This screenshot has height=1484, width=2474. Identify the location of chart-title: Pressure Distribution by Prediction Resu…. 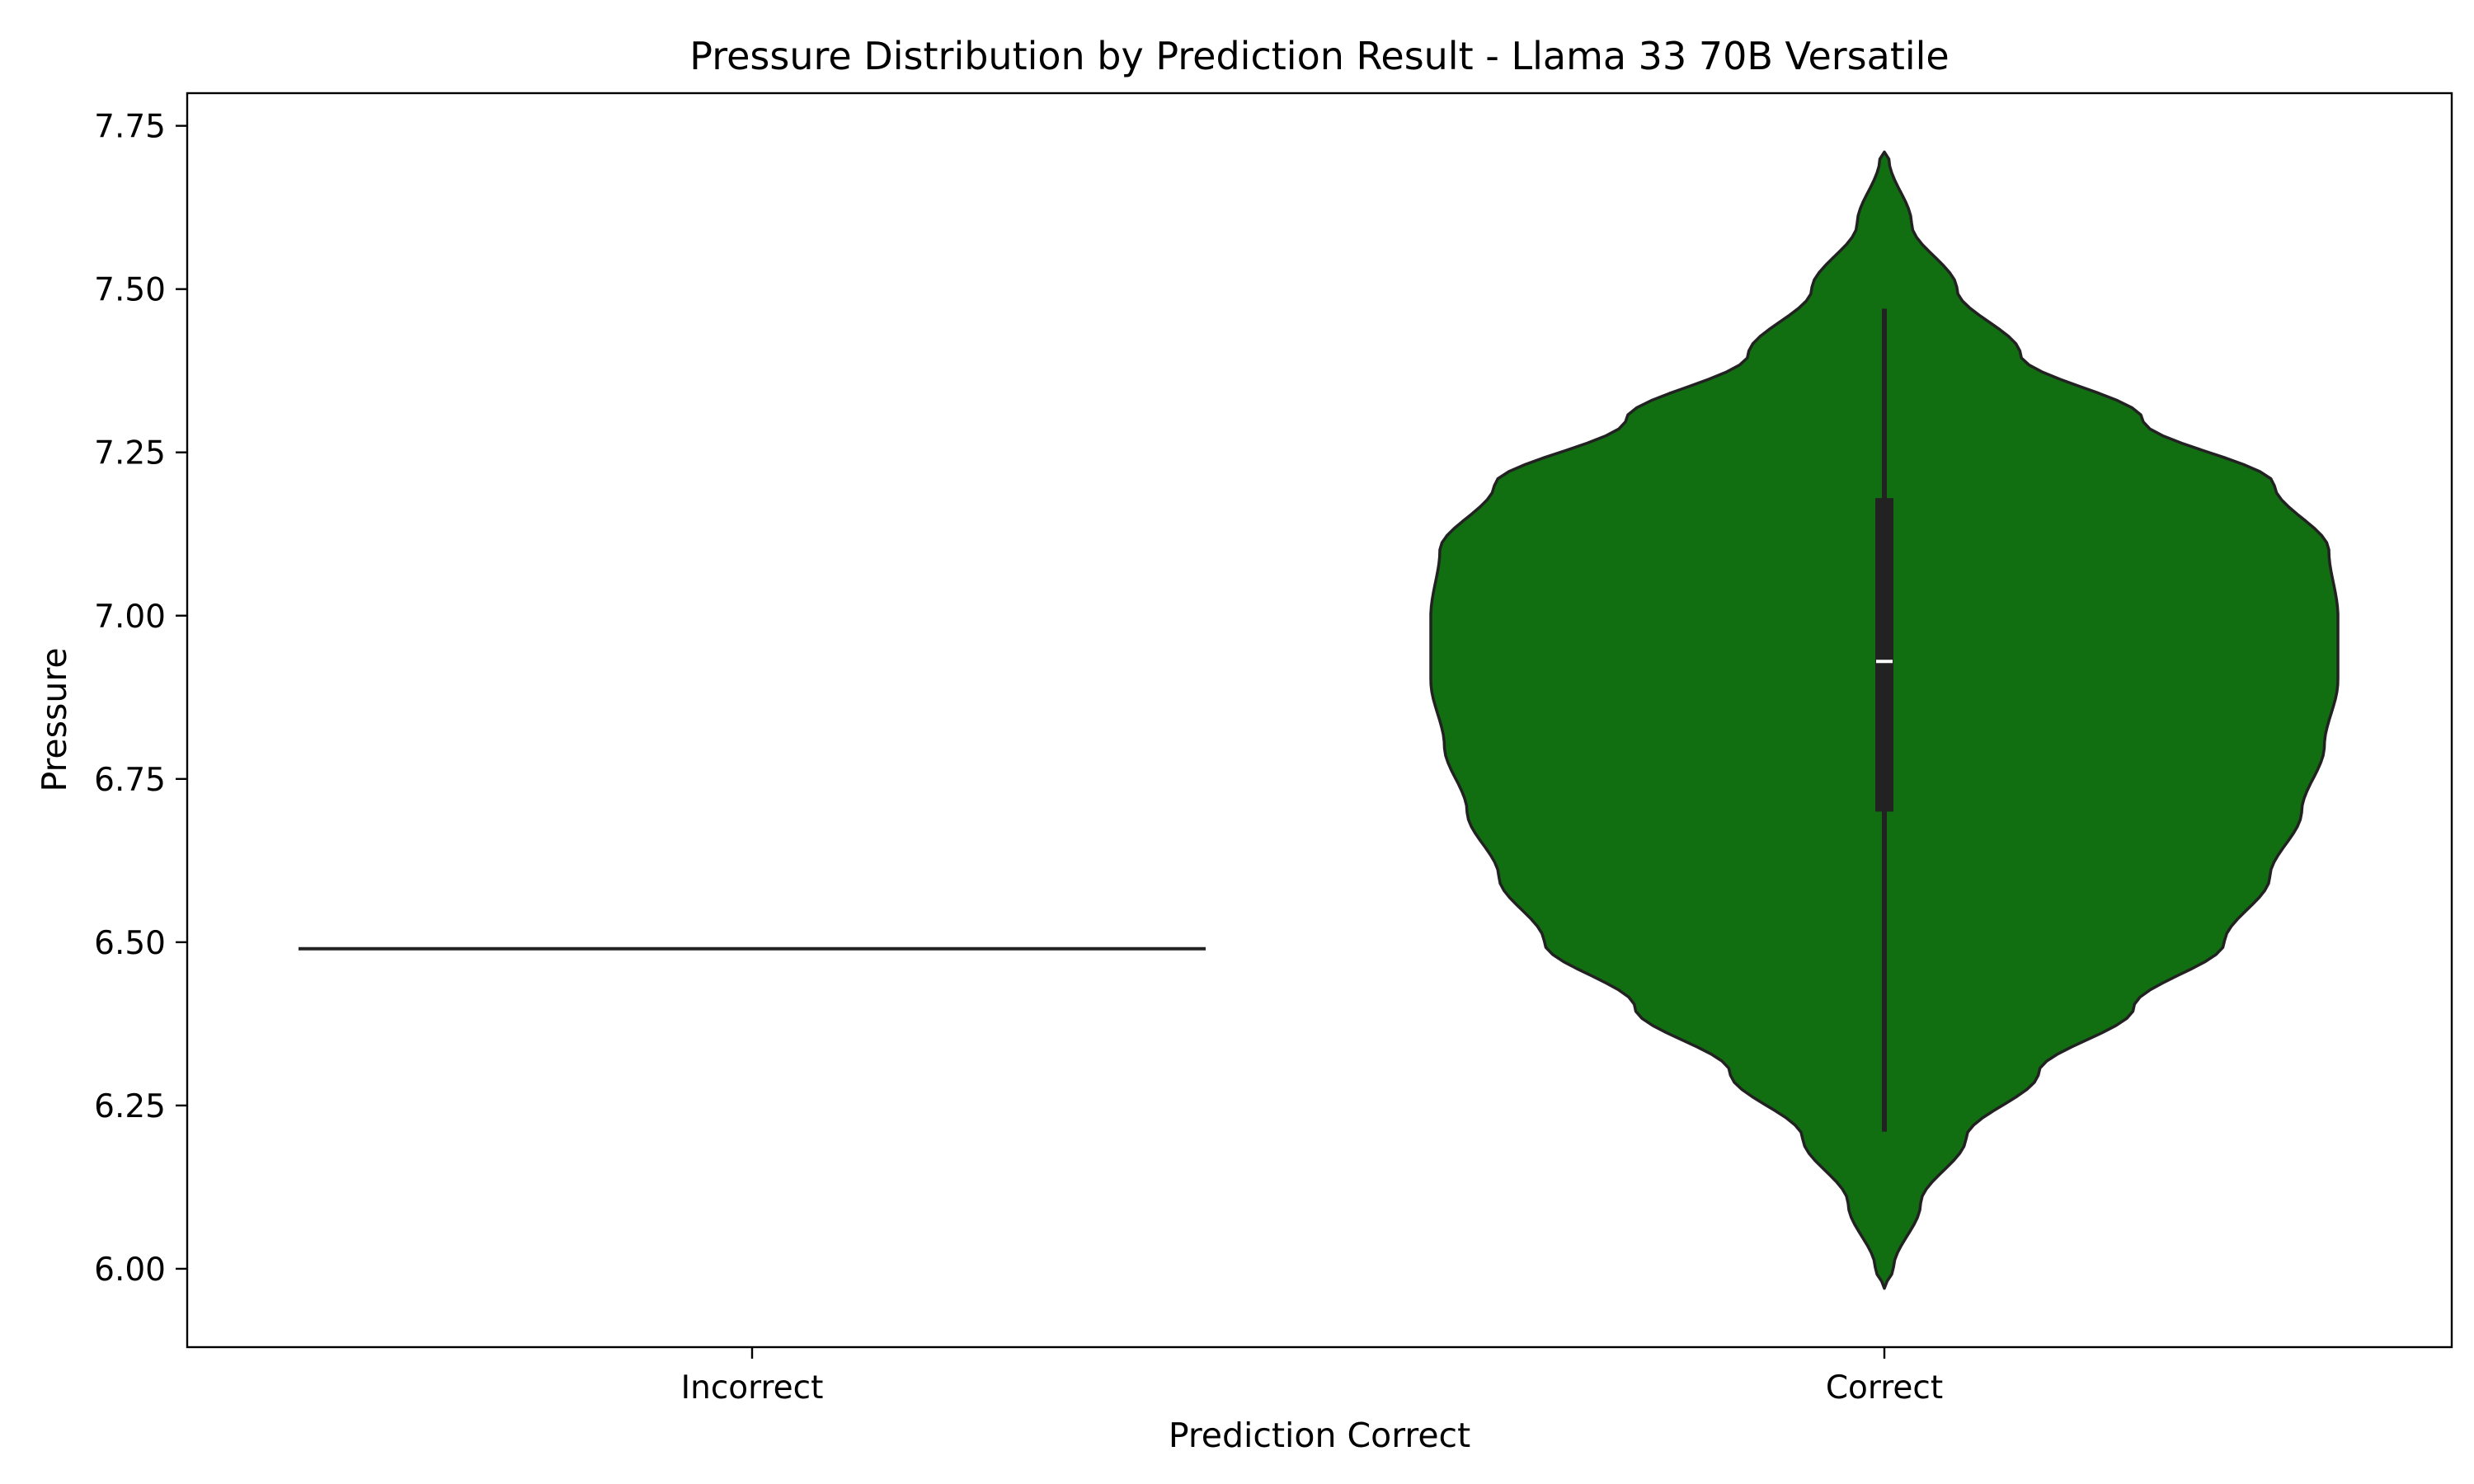
(1319, 56).